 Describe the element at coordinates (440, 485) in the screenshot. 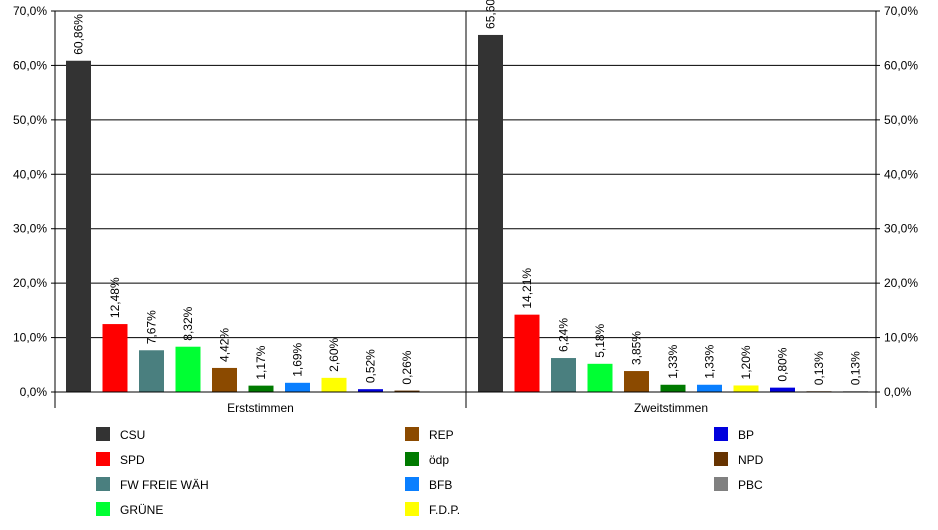

I see `legend-label: BFB` at that location.